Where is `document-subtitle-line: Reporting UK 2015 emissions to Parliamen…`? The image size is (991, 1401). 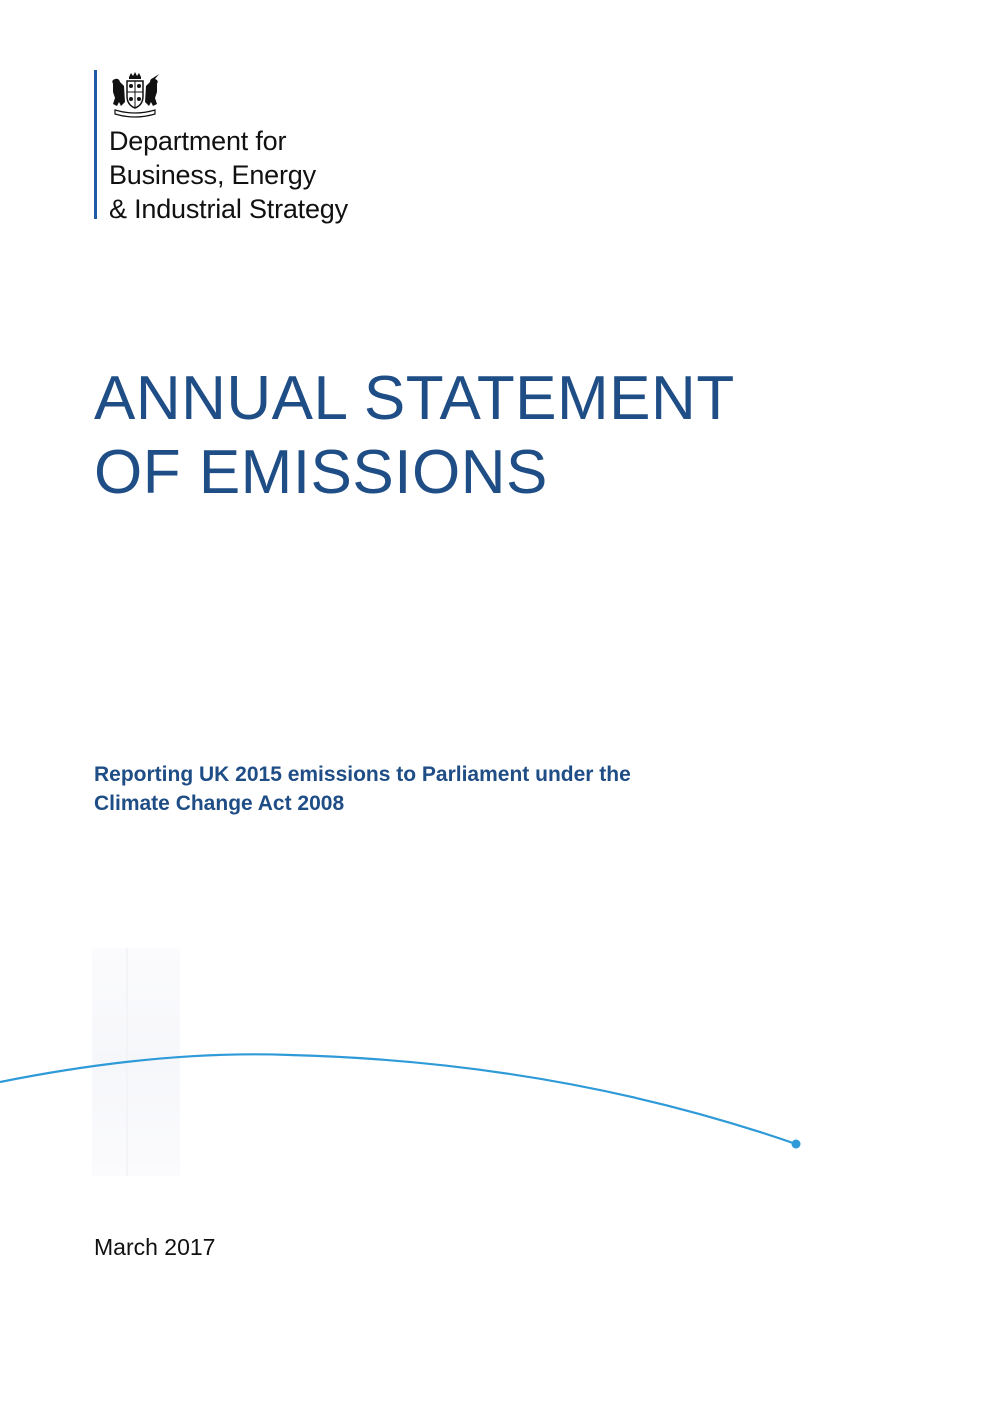 document-subtitle-line: Reporting UK 2015 emissions to Parliamen… is located at coordinates (362, 774).